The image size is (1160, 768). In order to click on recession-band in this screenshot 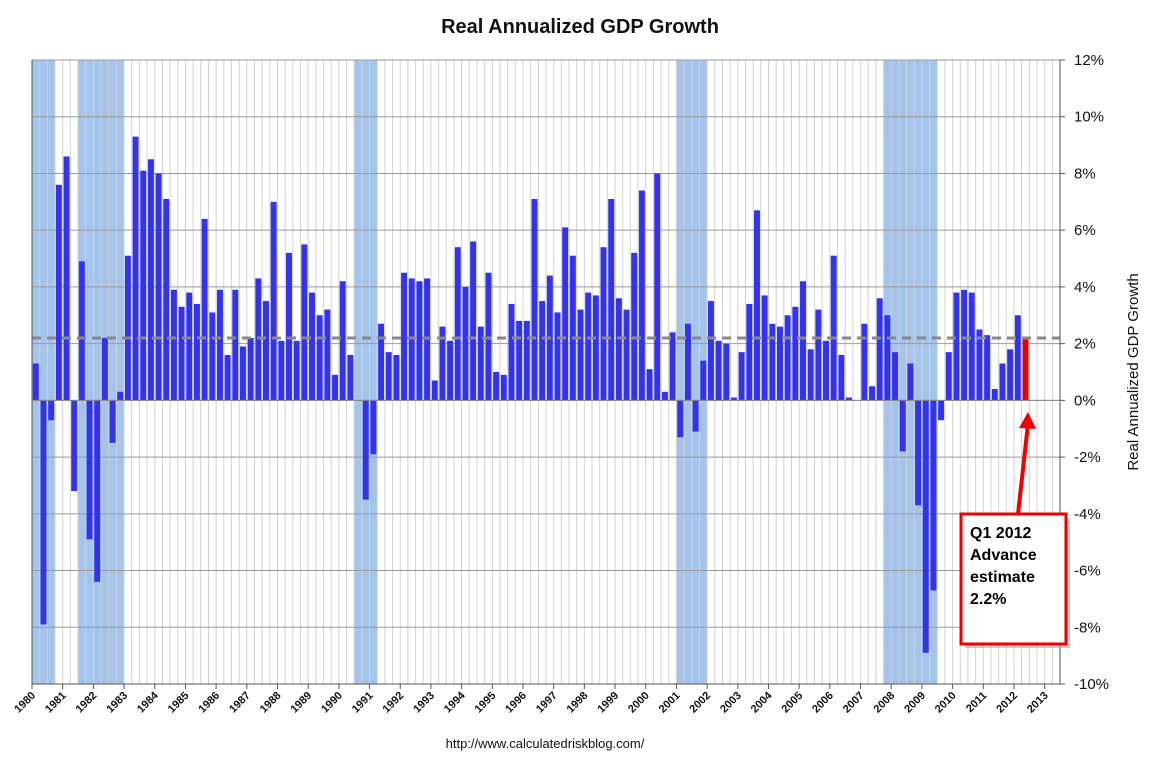, I will do `click(44, 372)`.